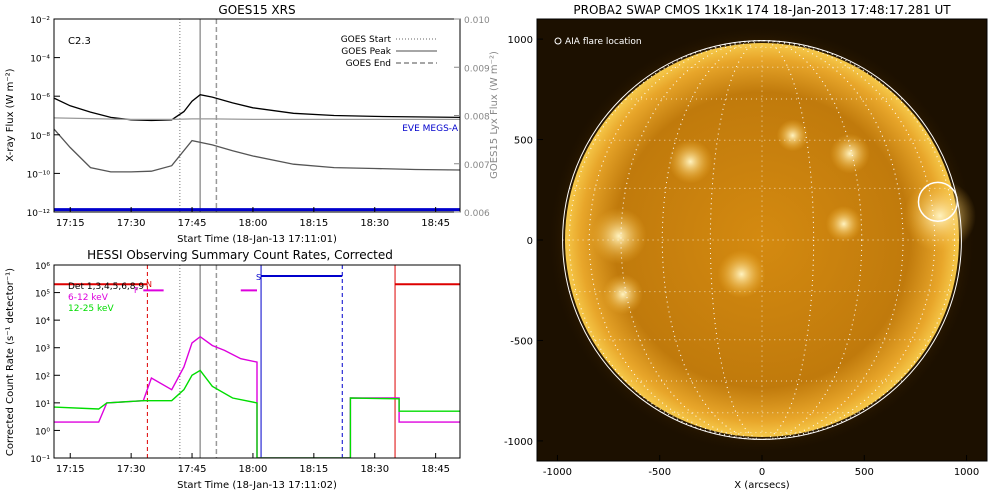 This screenshot has width=1000, height=504. I want to click on goes-xtick-label-3: 18:00, so click(253, 223).